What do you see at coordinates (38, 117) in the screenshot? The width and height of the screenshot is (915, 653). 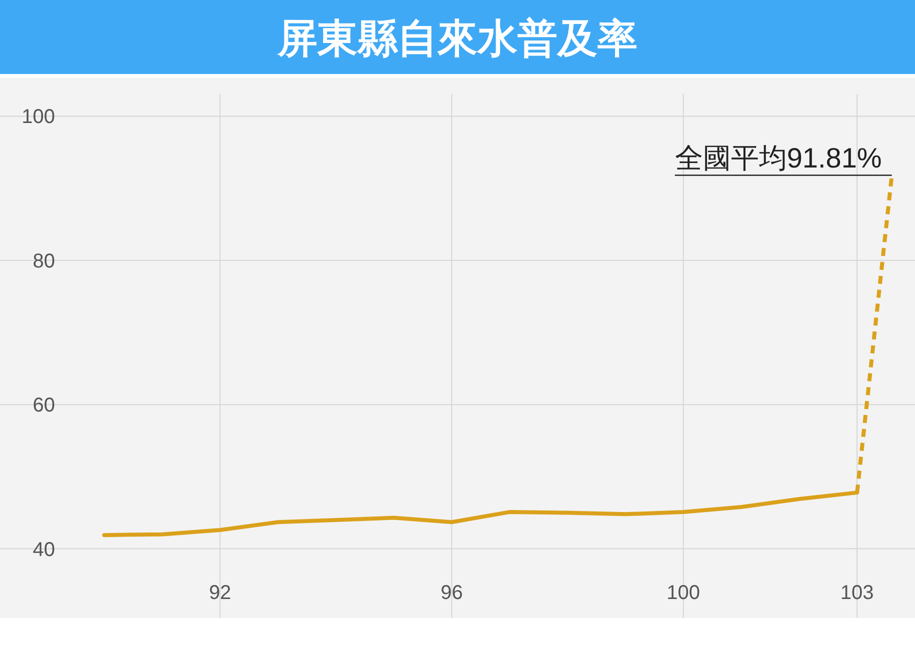 I see `y-tick-label: 100` at bounding box center [38, 117].